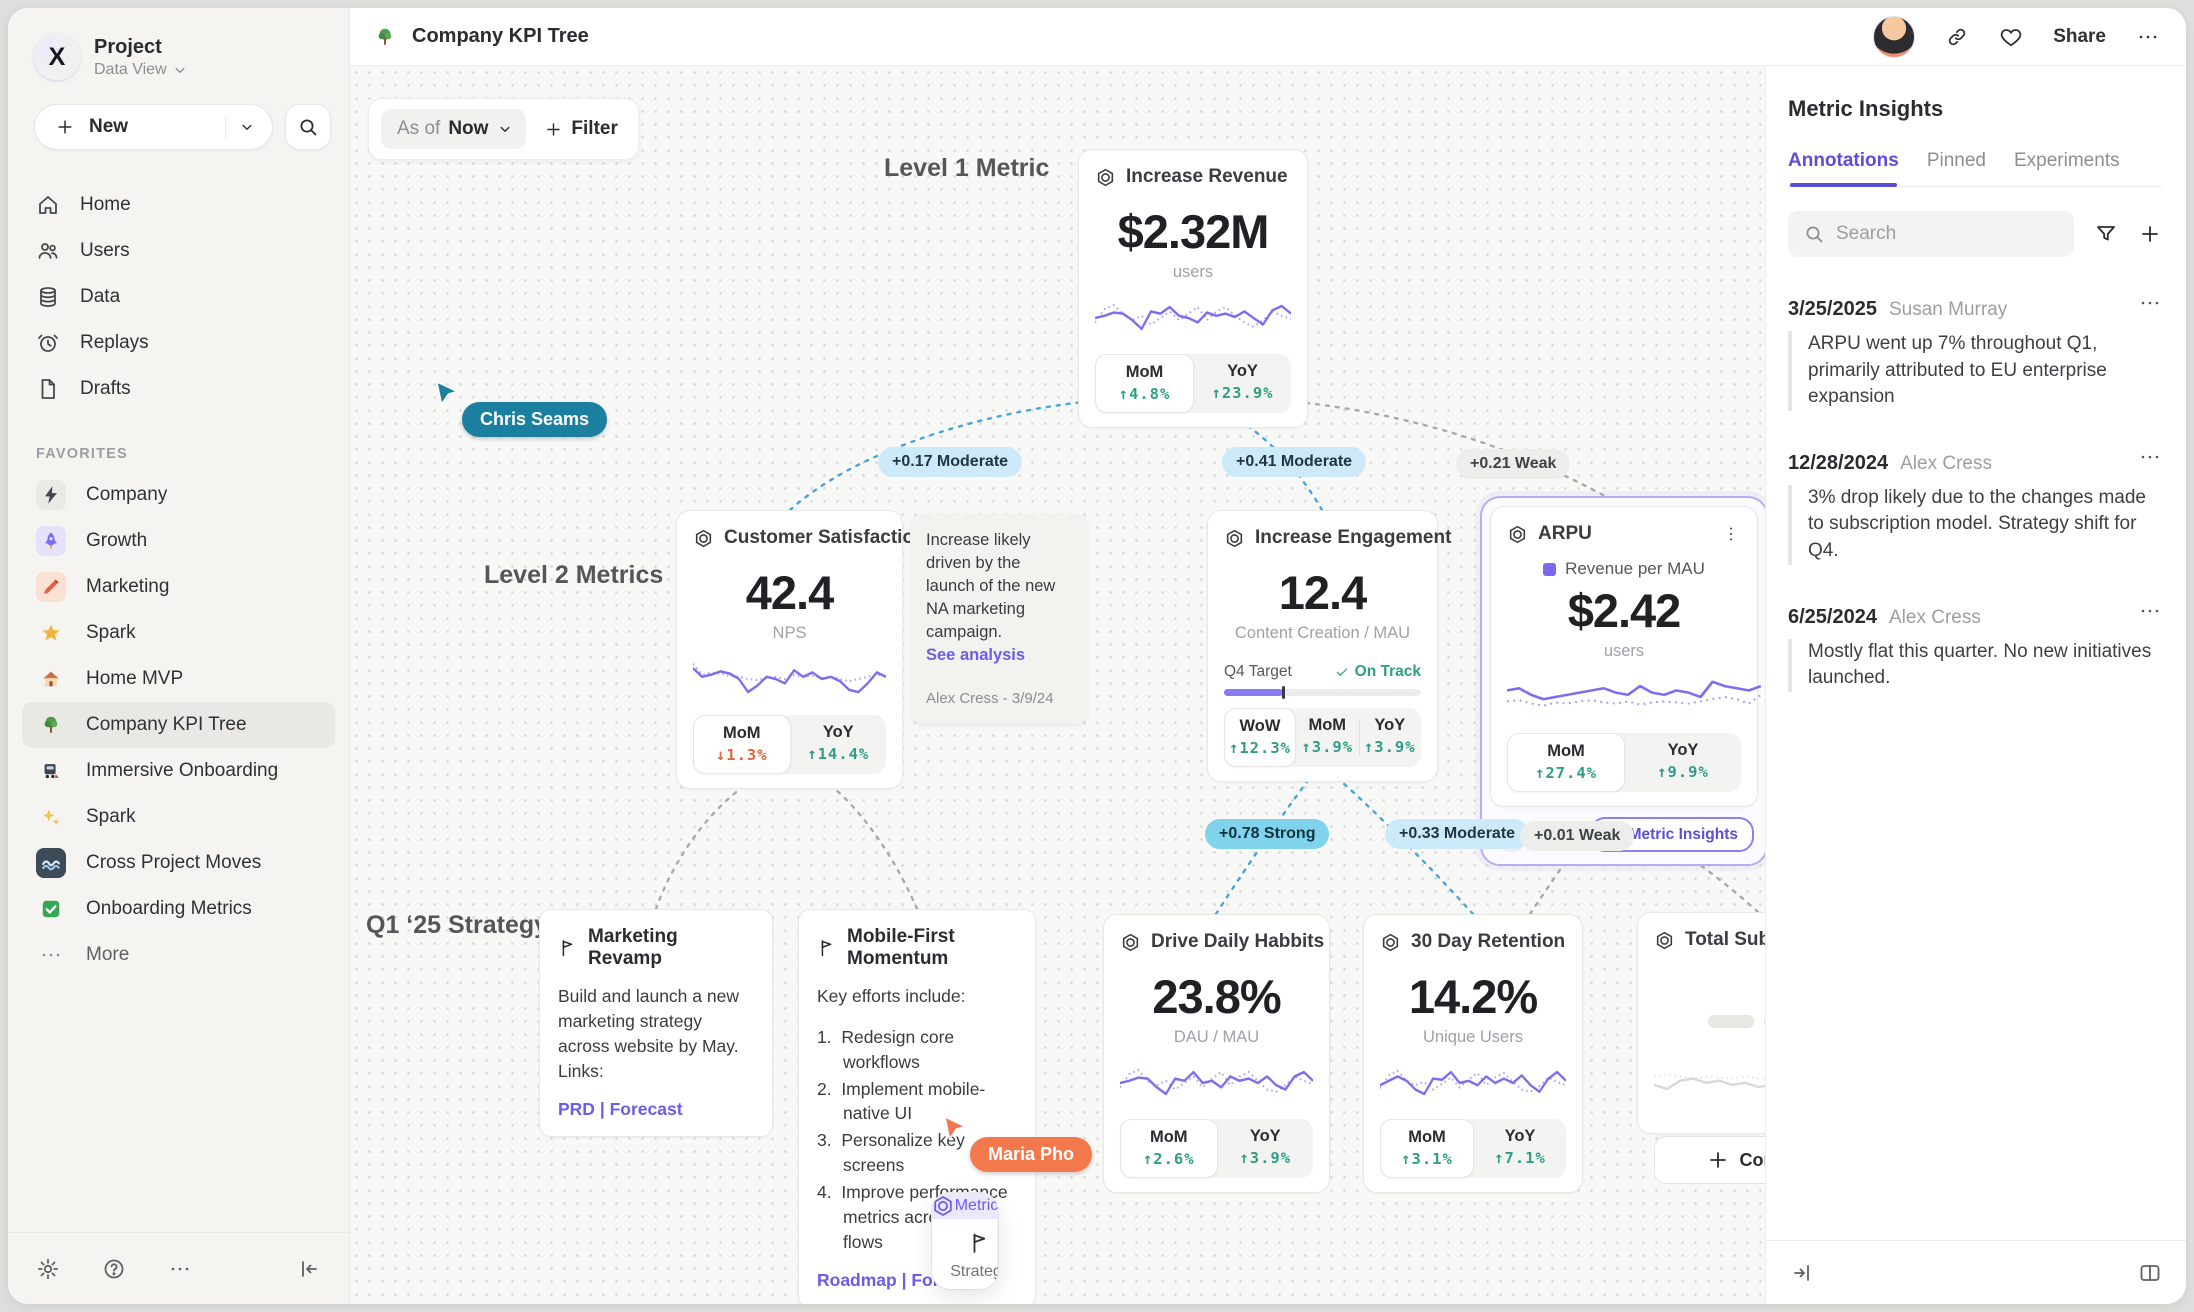 This screenshot has width=2194, height=1312. What do you see at coordinates (901, 947) in the screenshot?
I see `note-title: Mobile-First Momentum` at bounding box center [901, 947].